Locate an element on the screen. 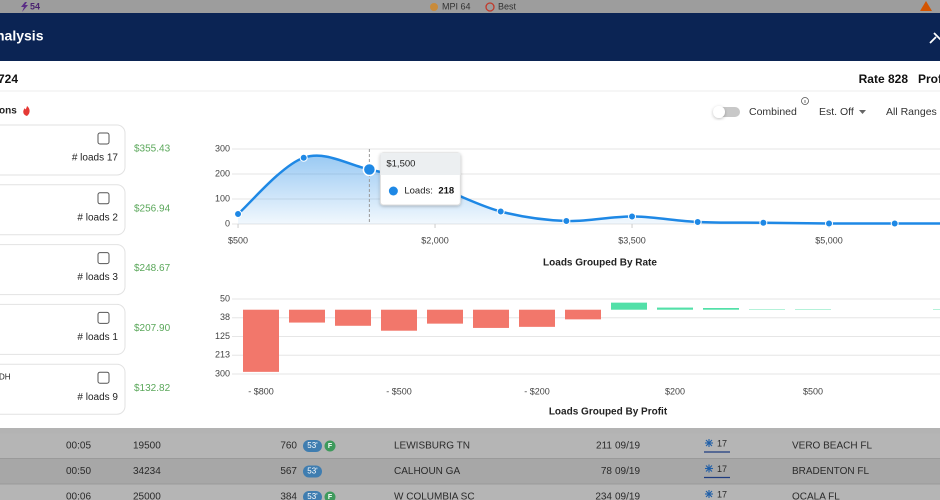 Image resolution: width=940 pixels, height=500 pixels. reefer-icon is located at coordinates (709, 443).